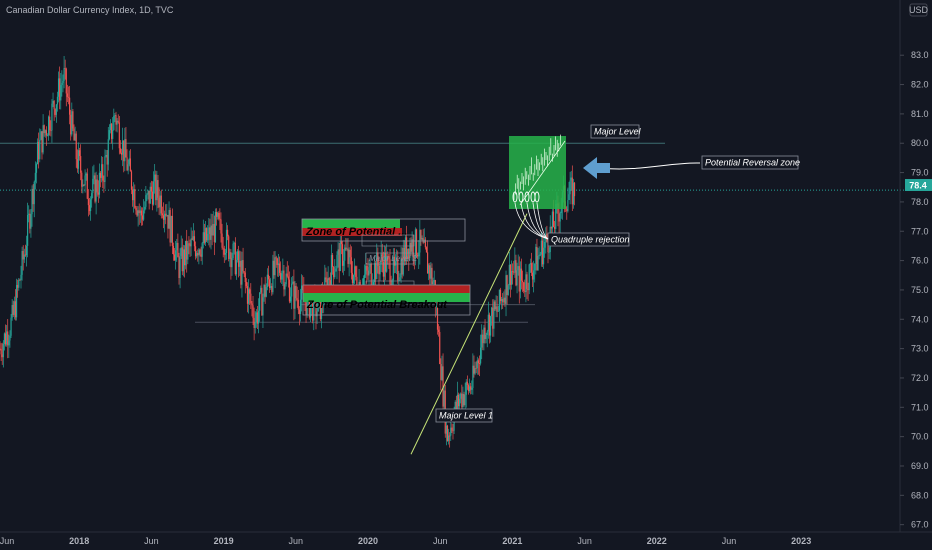 Image resolution: width=932 pixels, height=550 pixels. I want to click on y-tick-label: 74.0, so click(920, 319).